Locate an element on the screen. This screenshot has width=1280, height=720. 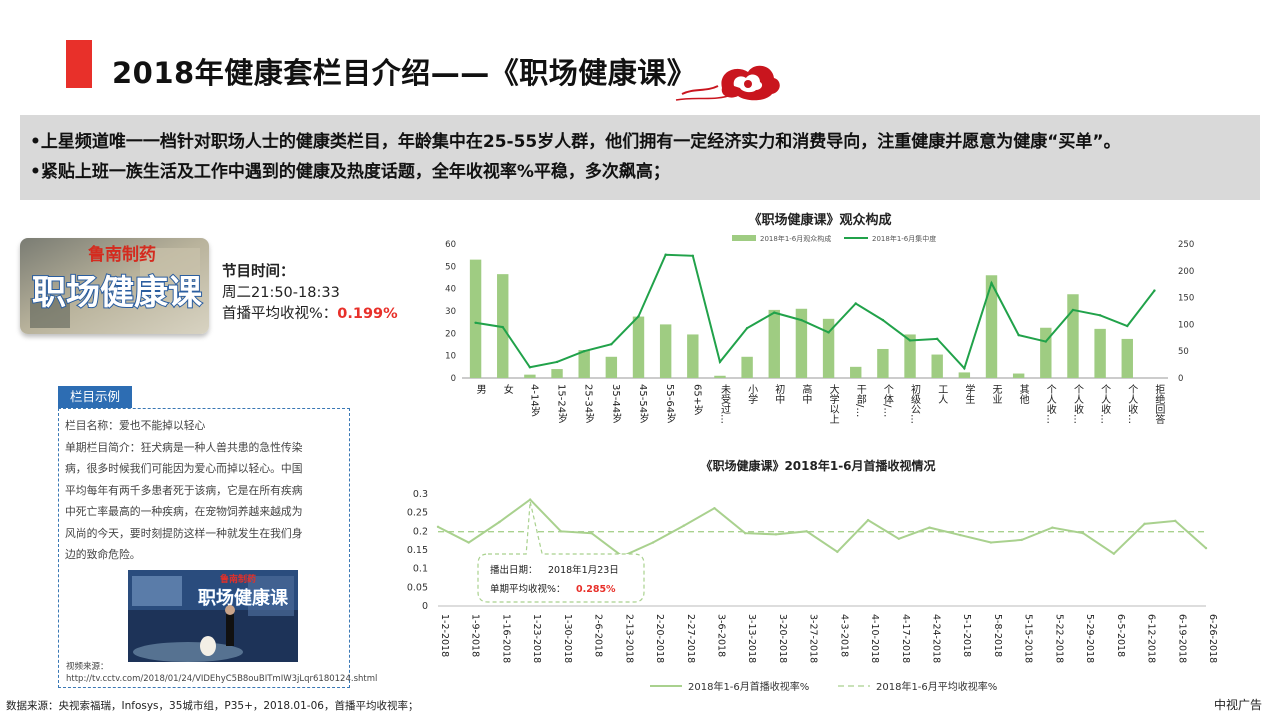
intro-line-2: •紧贴上班一族生活及工作中遇到的健康及热度话题，全年收视率%平稳，多次飙高； is located at coordinates (350, 172).